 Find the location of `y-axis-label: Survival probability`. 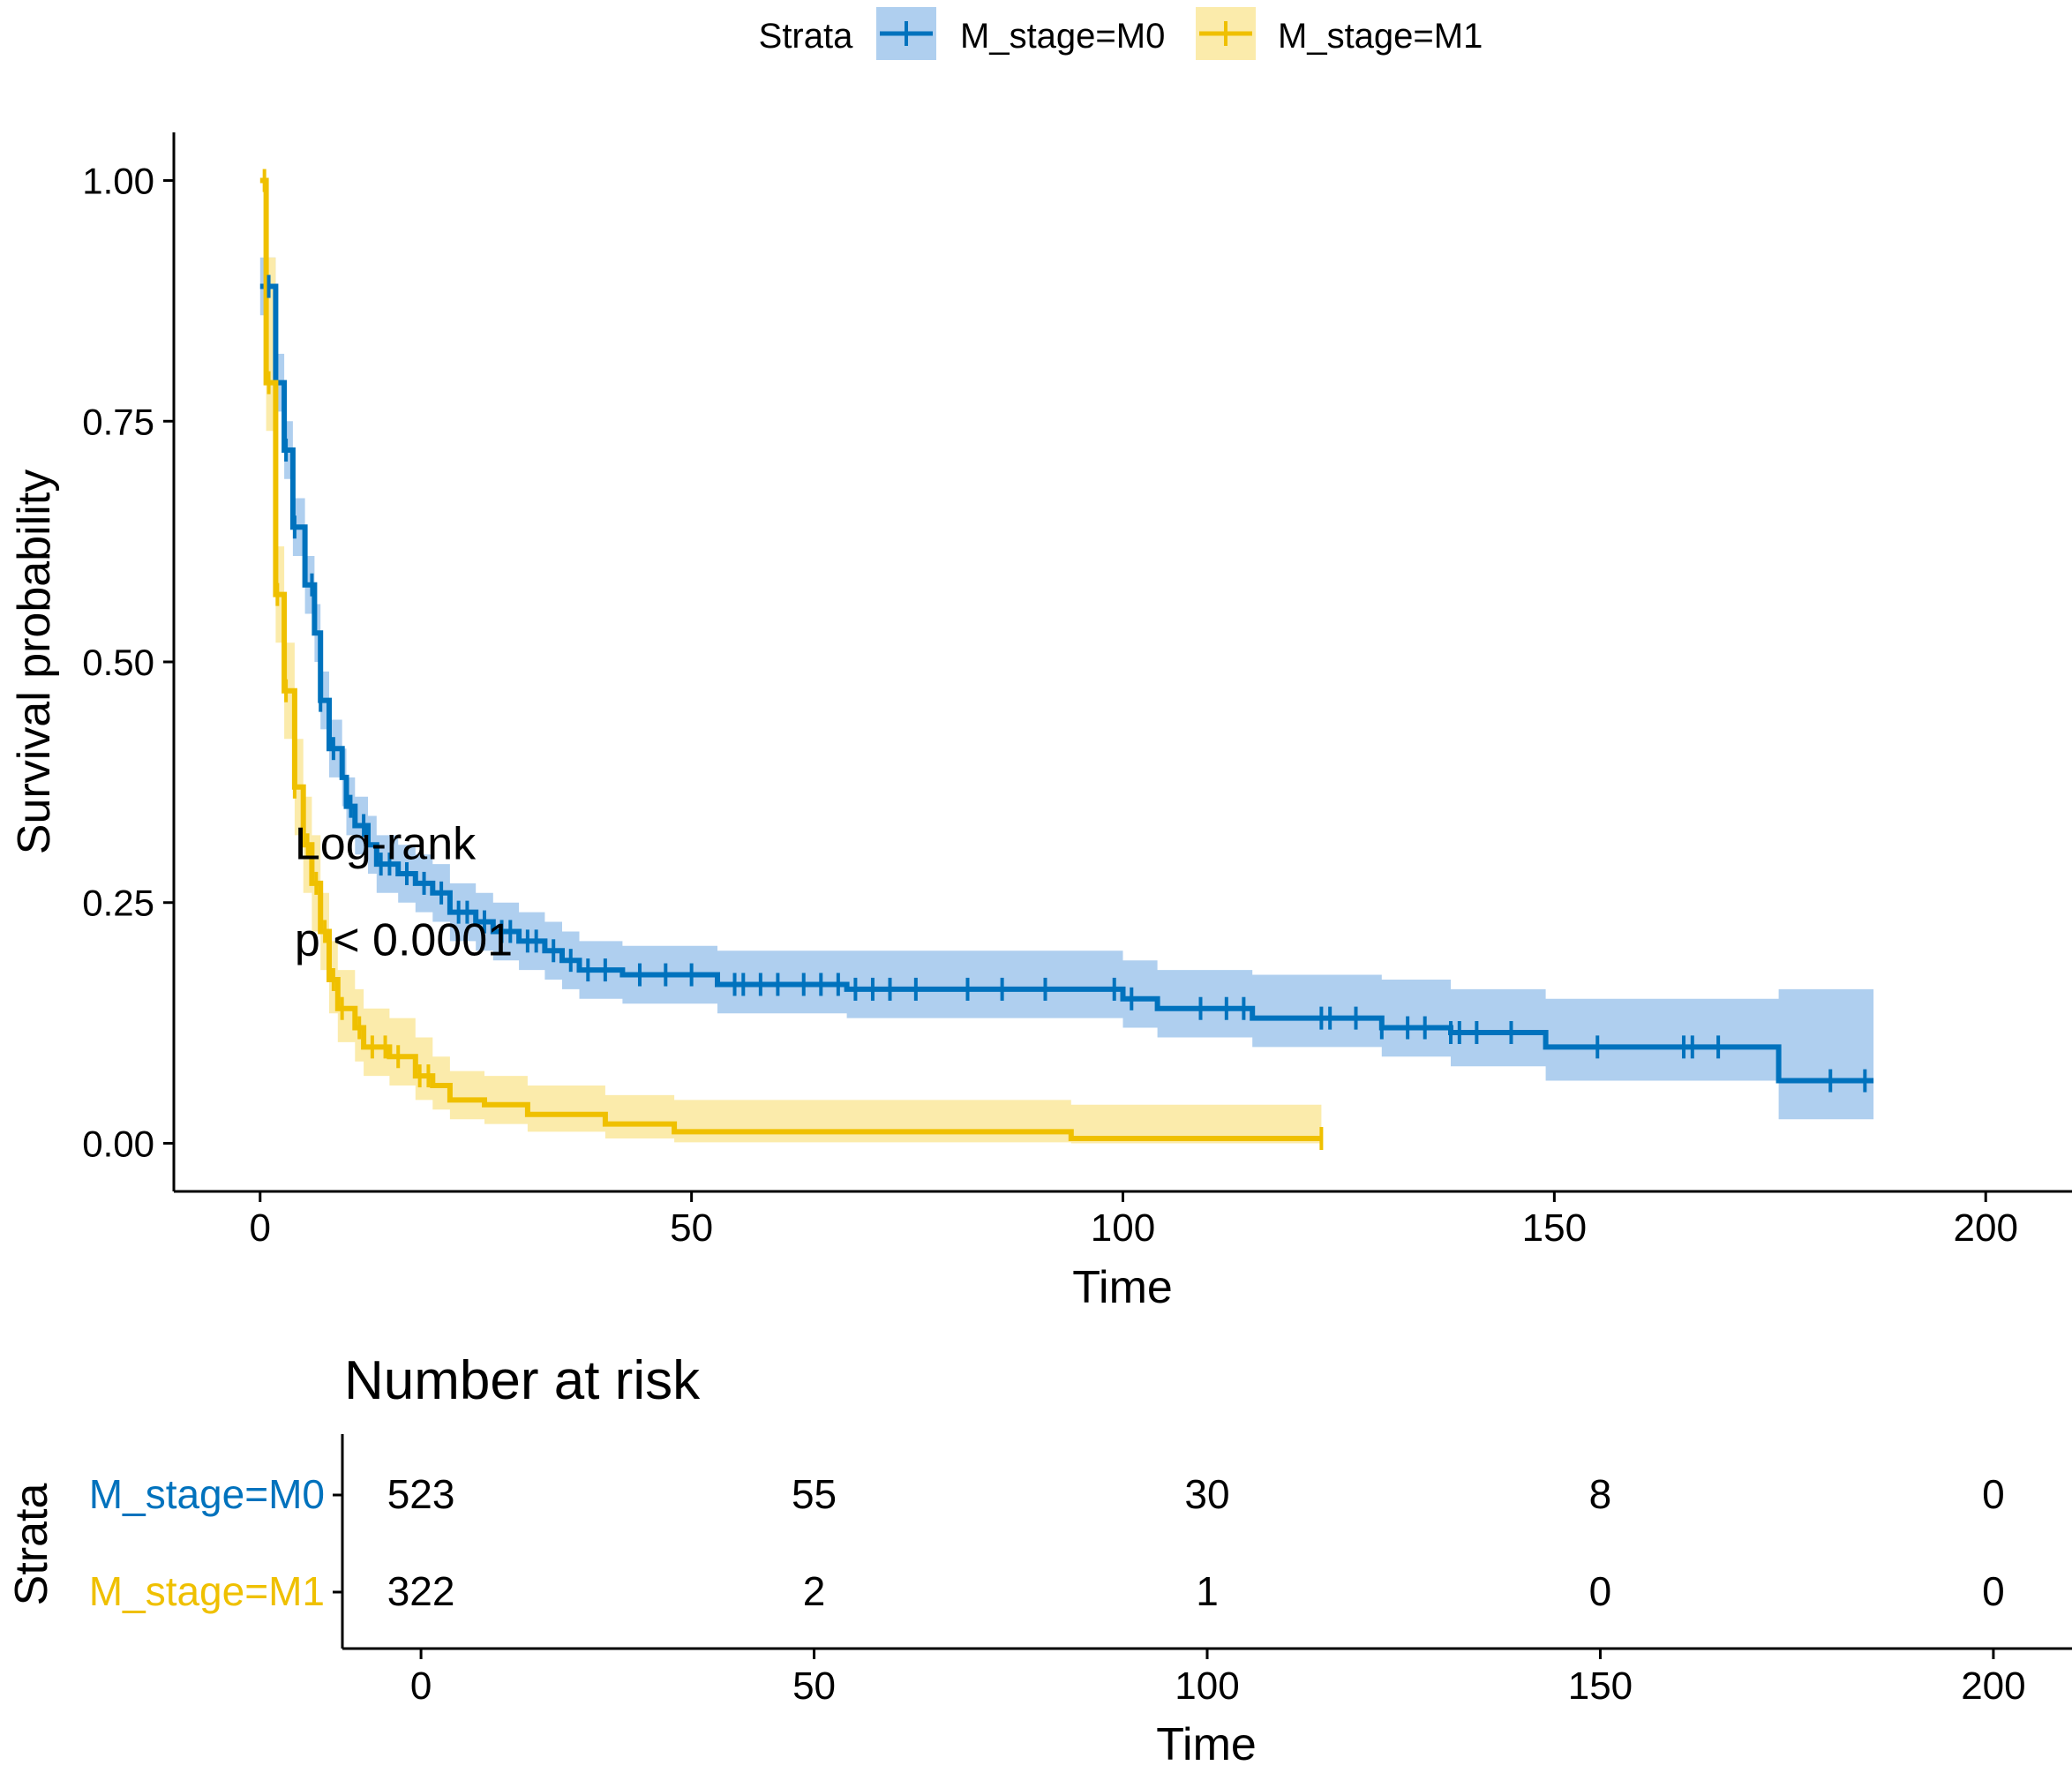

y-axis-label: Survival probability is located at coordinates (34, 662).